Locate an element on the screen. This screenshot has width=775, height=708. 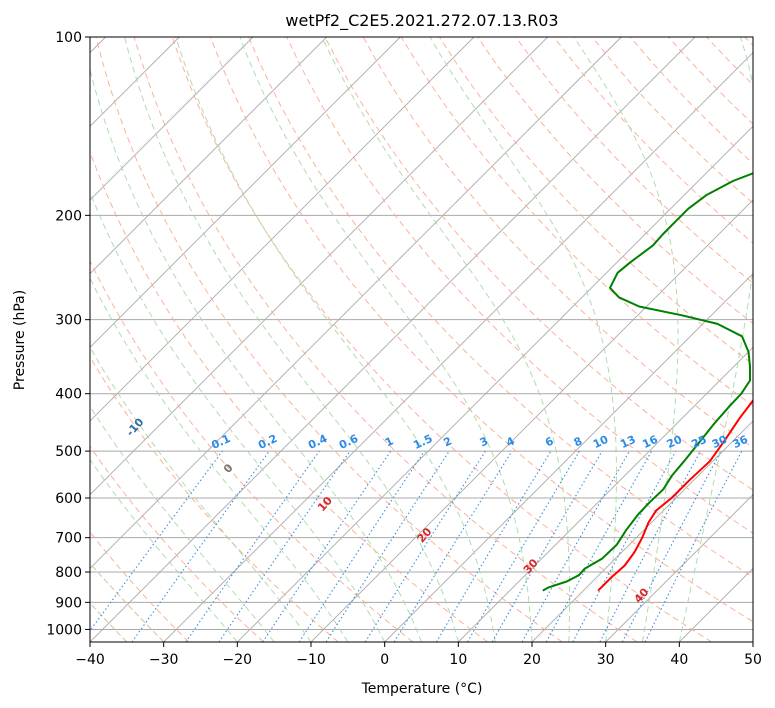
dry-adiabat-label: 0 is located at coordinates (228, 468).